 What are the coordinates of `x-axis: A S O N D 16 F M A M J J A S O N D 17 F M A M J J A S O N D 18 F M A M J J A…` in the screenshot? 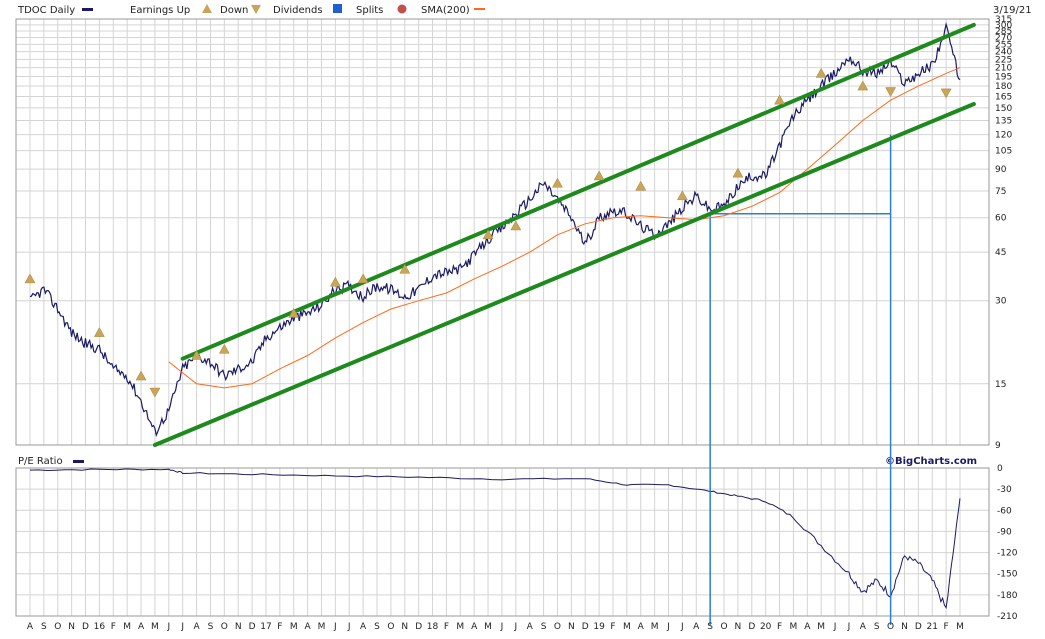 It's located at (495, 627).